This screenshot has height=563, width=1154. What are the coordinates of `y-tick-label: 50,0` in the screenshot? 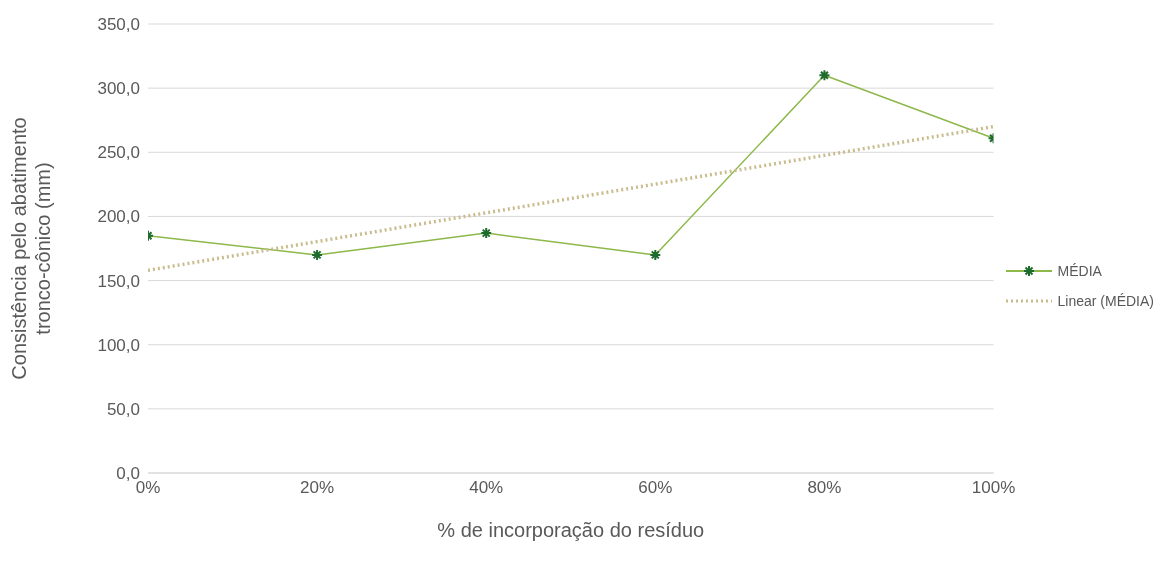 It's located at (123, 409).